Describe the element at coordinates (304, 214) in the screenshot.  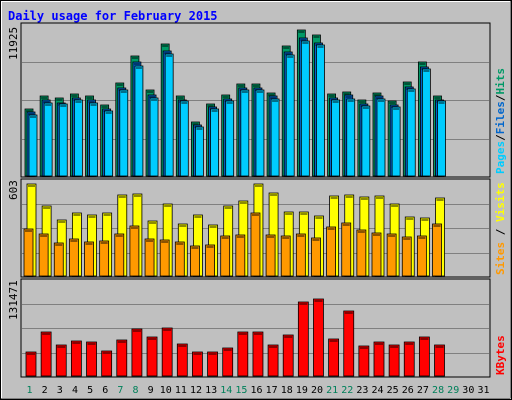
I see `bar-visits-day-19-top-shade` at that location.